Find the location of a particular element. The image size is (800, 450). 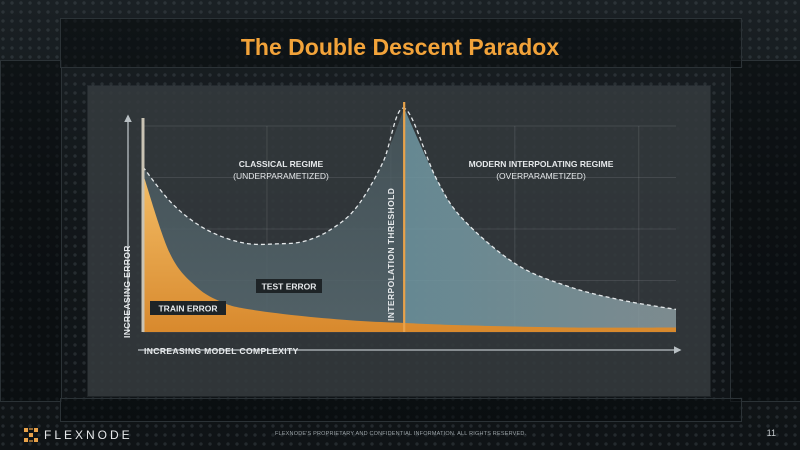

x-axis-label: INCREASING MODEL COMPLEXITY is located at coordinates (221, 351).